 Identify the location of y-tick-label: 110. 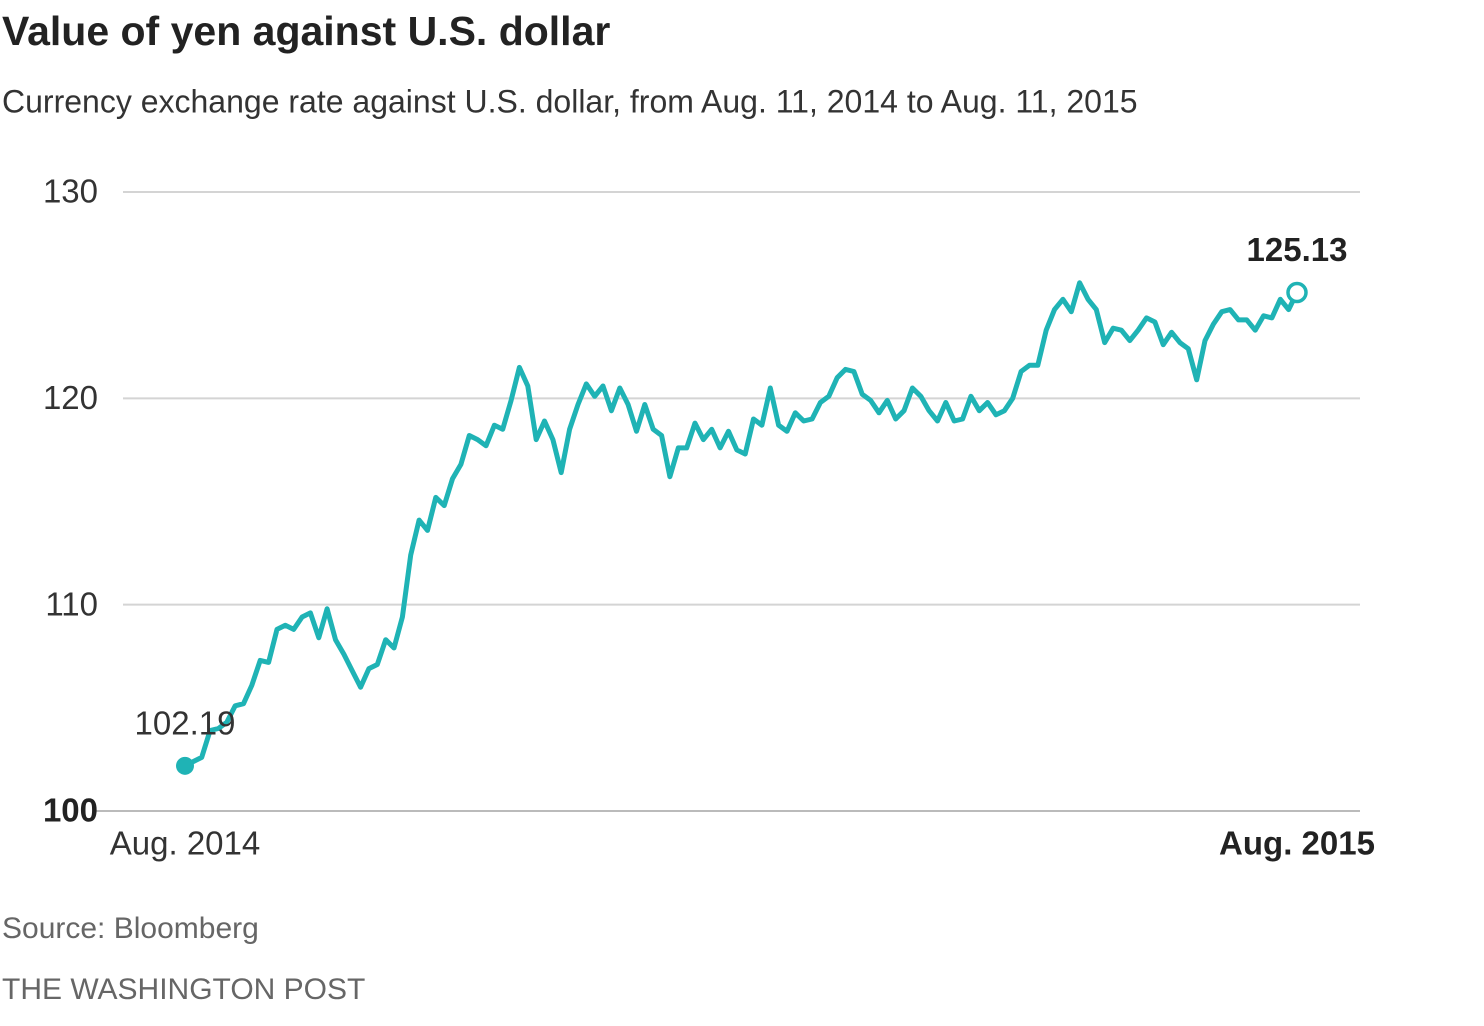
(71, 603).